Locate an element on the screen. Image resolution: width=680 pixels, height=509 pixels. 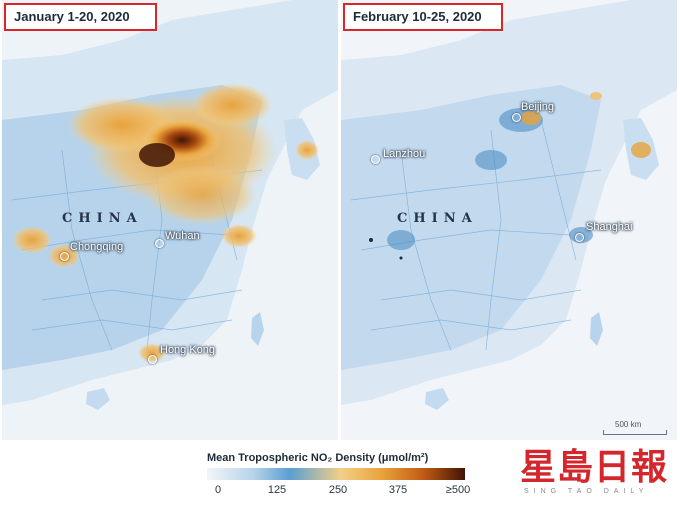
legend-tick: 375 is located at coordinates (398, 490).